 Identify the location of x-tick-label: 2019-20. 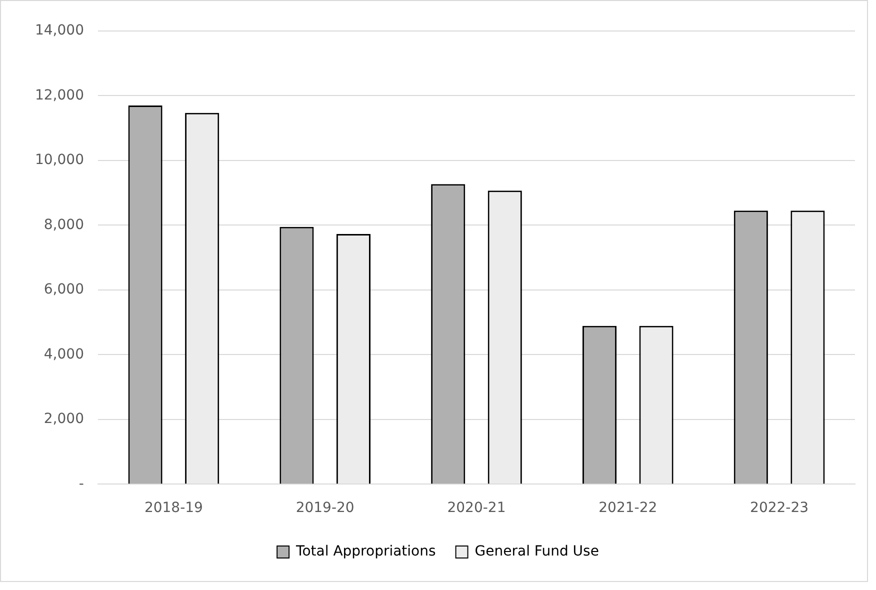
(325, 508).